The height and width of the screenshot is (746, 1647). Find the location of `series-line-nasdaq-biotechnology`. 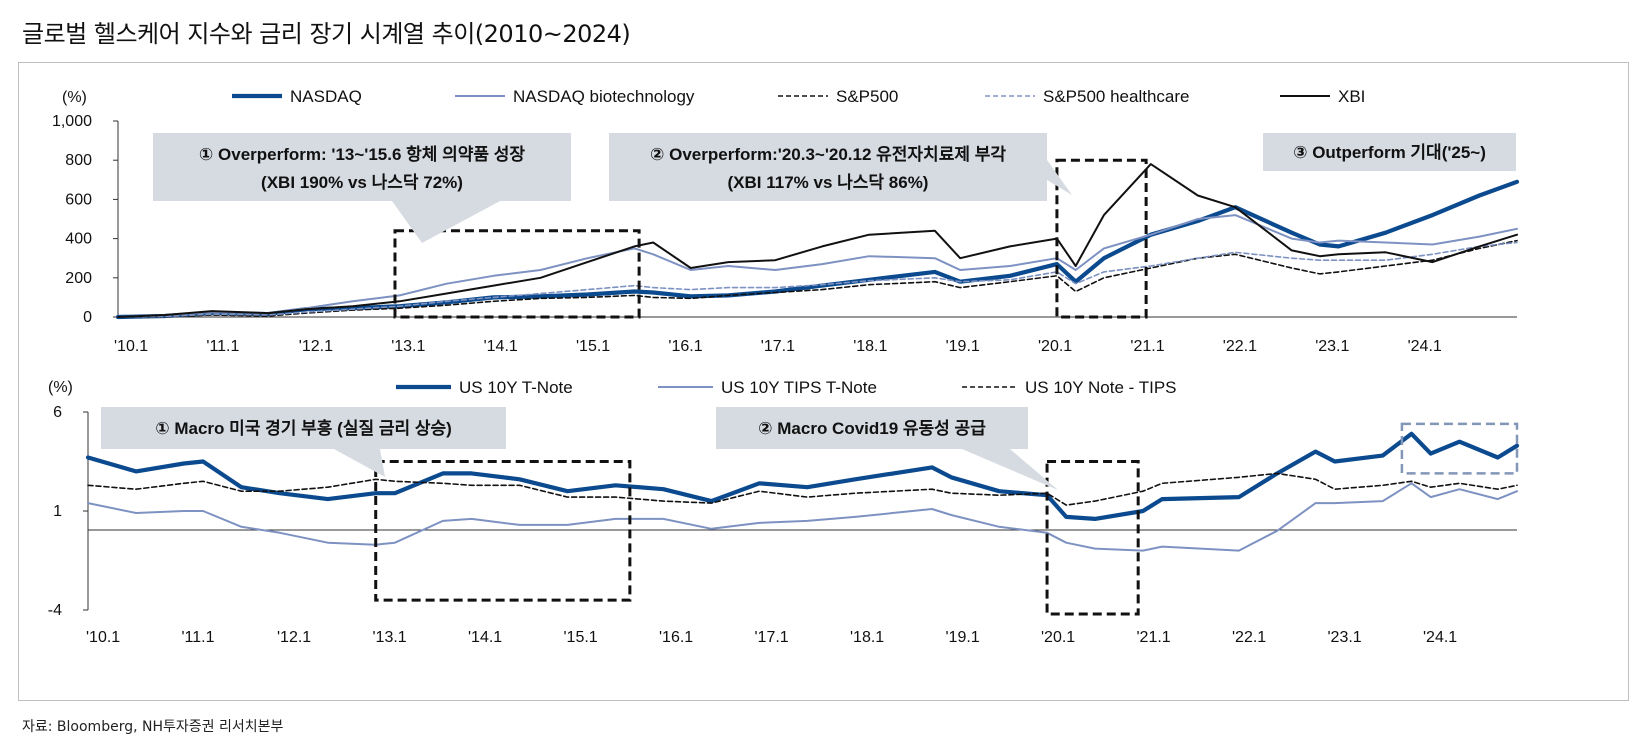

series-line-nasdaq-biotechnology is located at coordinates (817, 266).